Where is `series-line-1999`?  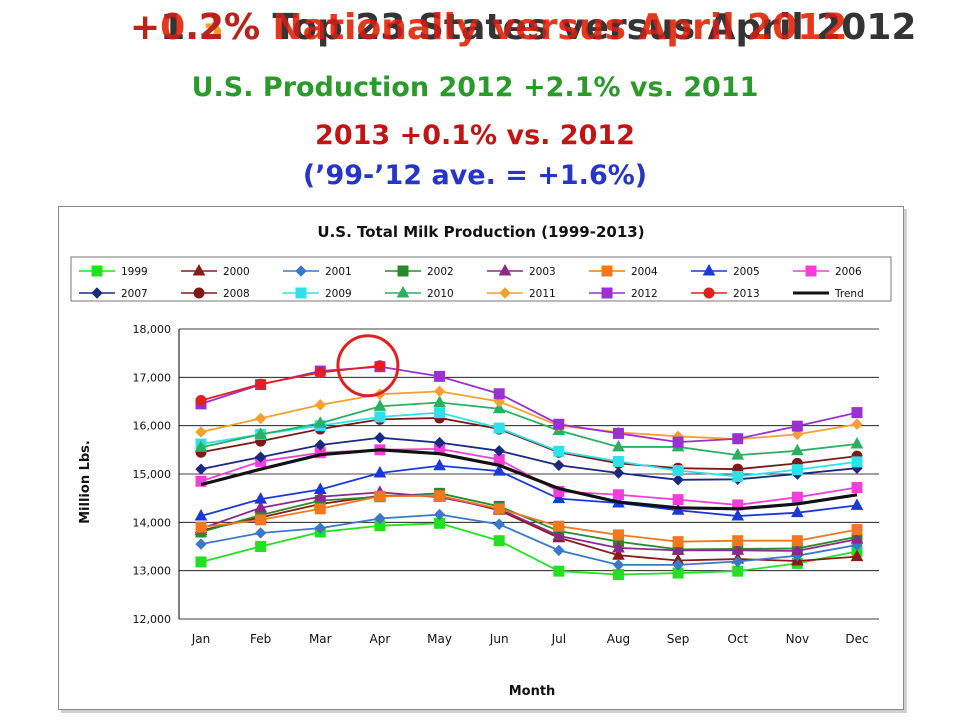
series-line-1999 is located at coordinates (529, 549).